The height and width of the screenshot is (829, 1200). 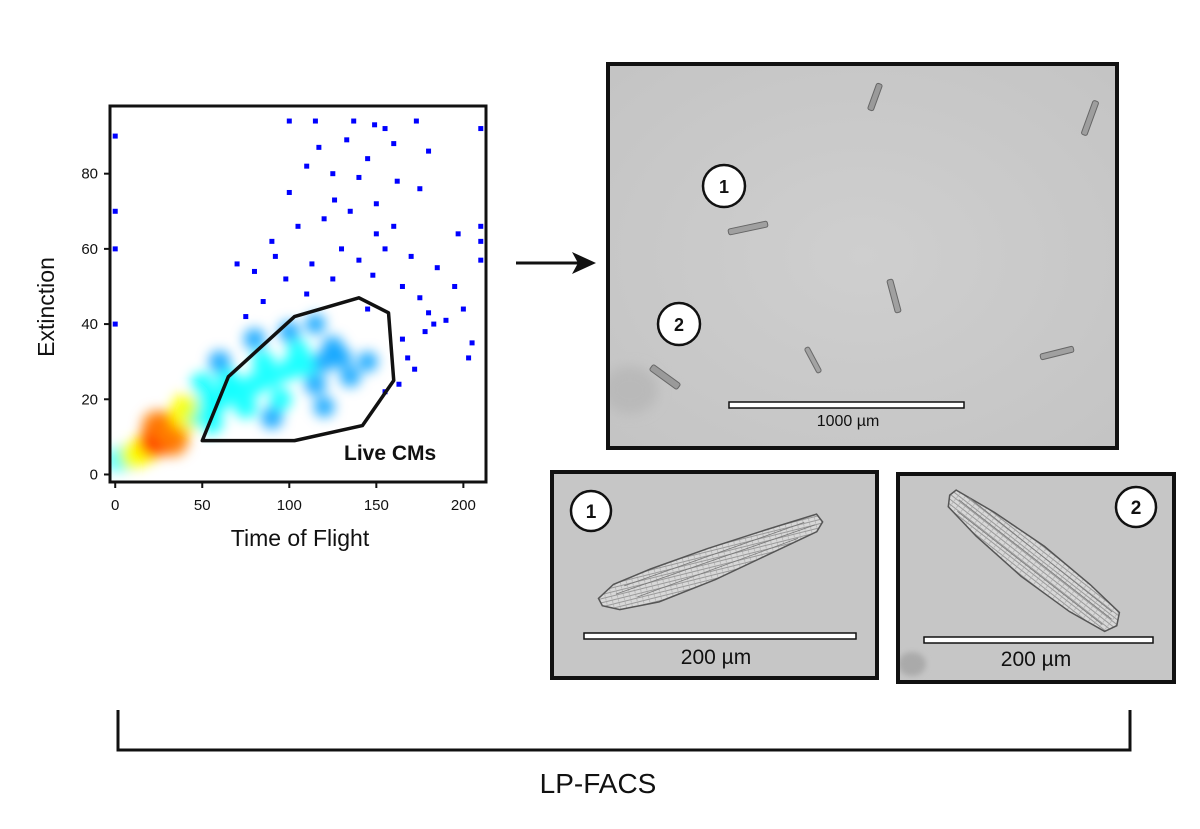 I want to click on live-cm-gate, so click(x=298, y=369).